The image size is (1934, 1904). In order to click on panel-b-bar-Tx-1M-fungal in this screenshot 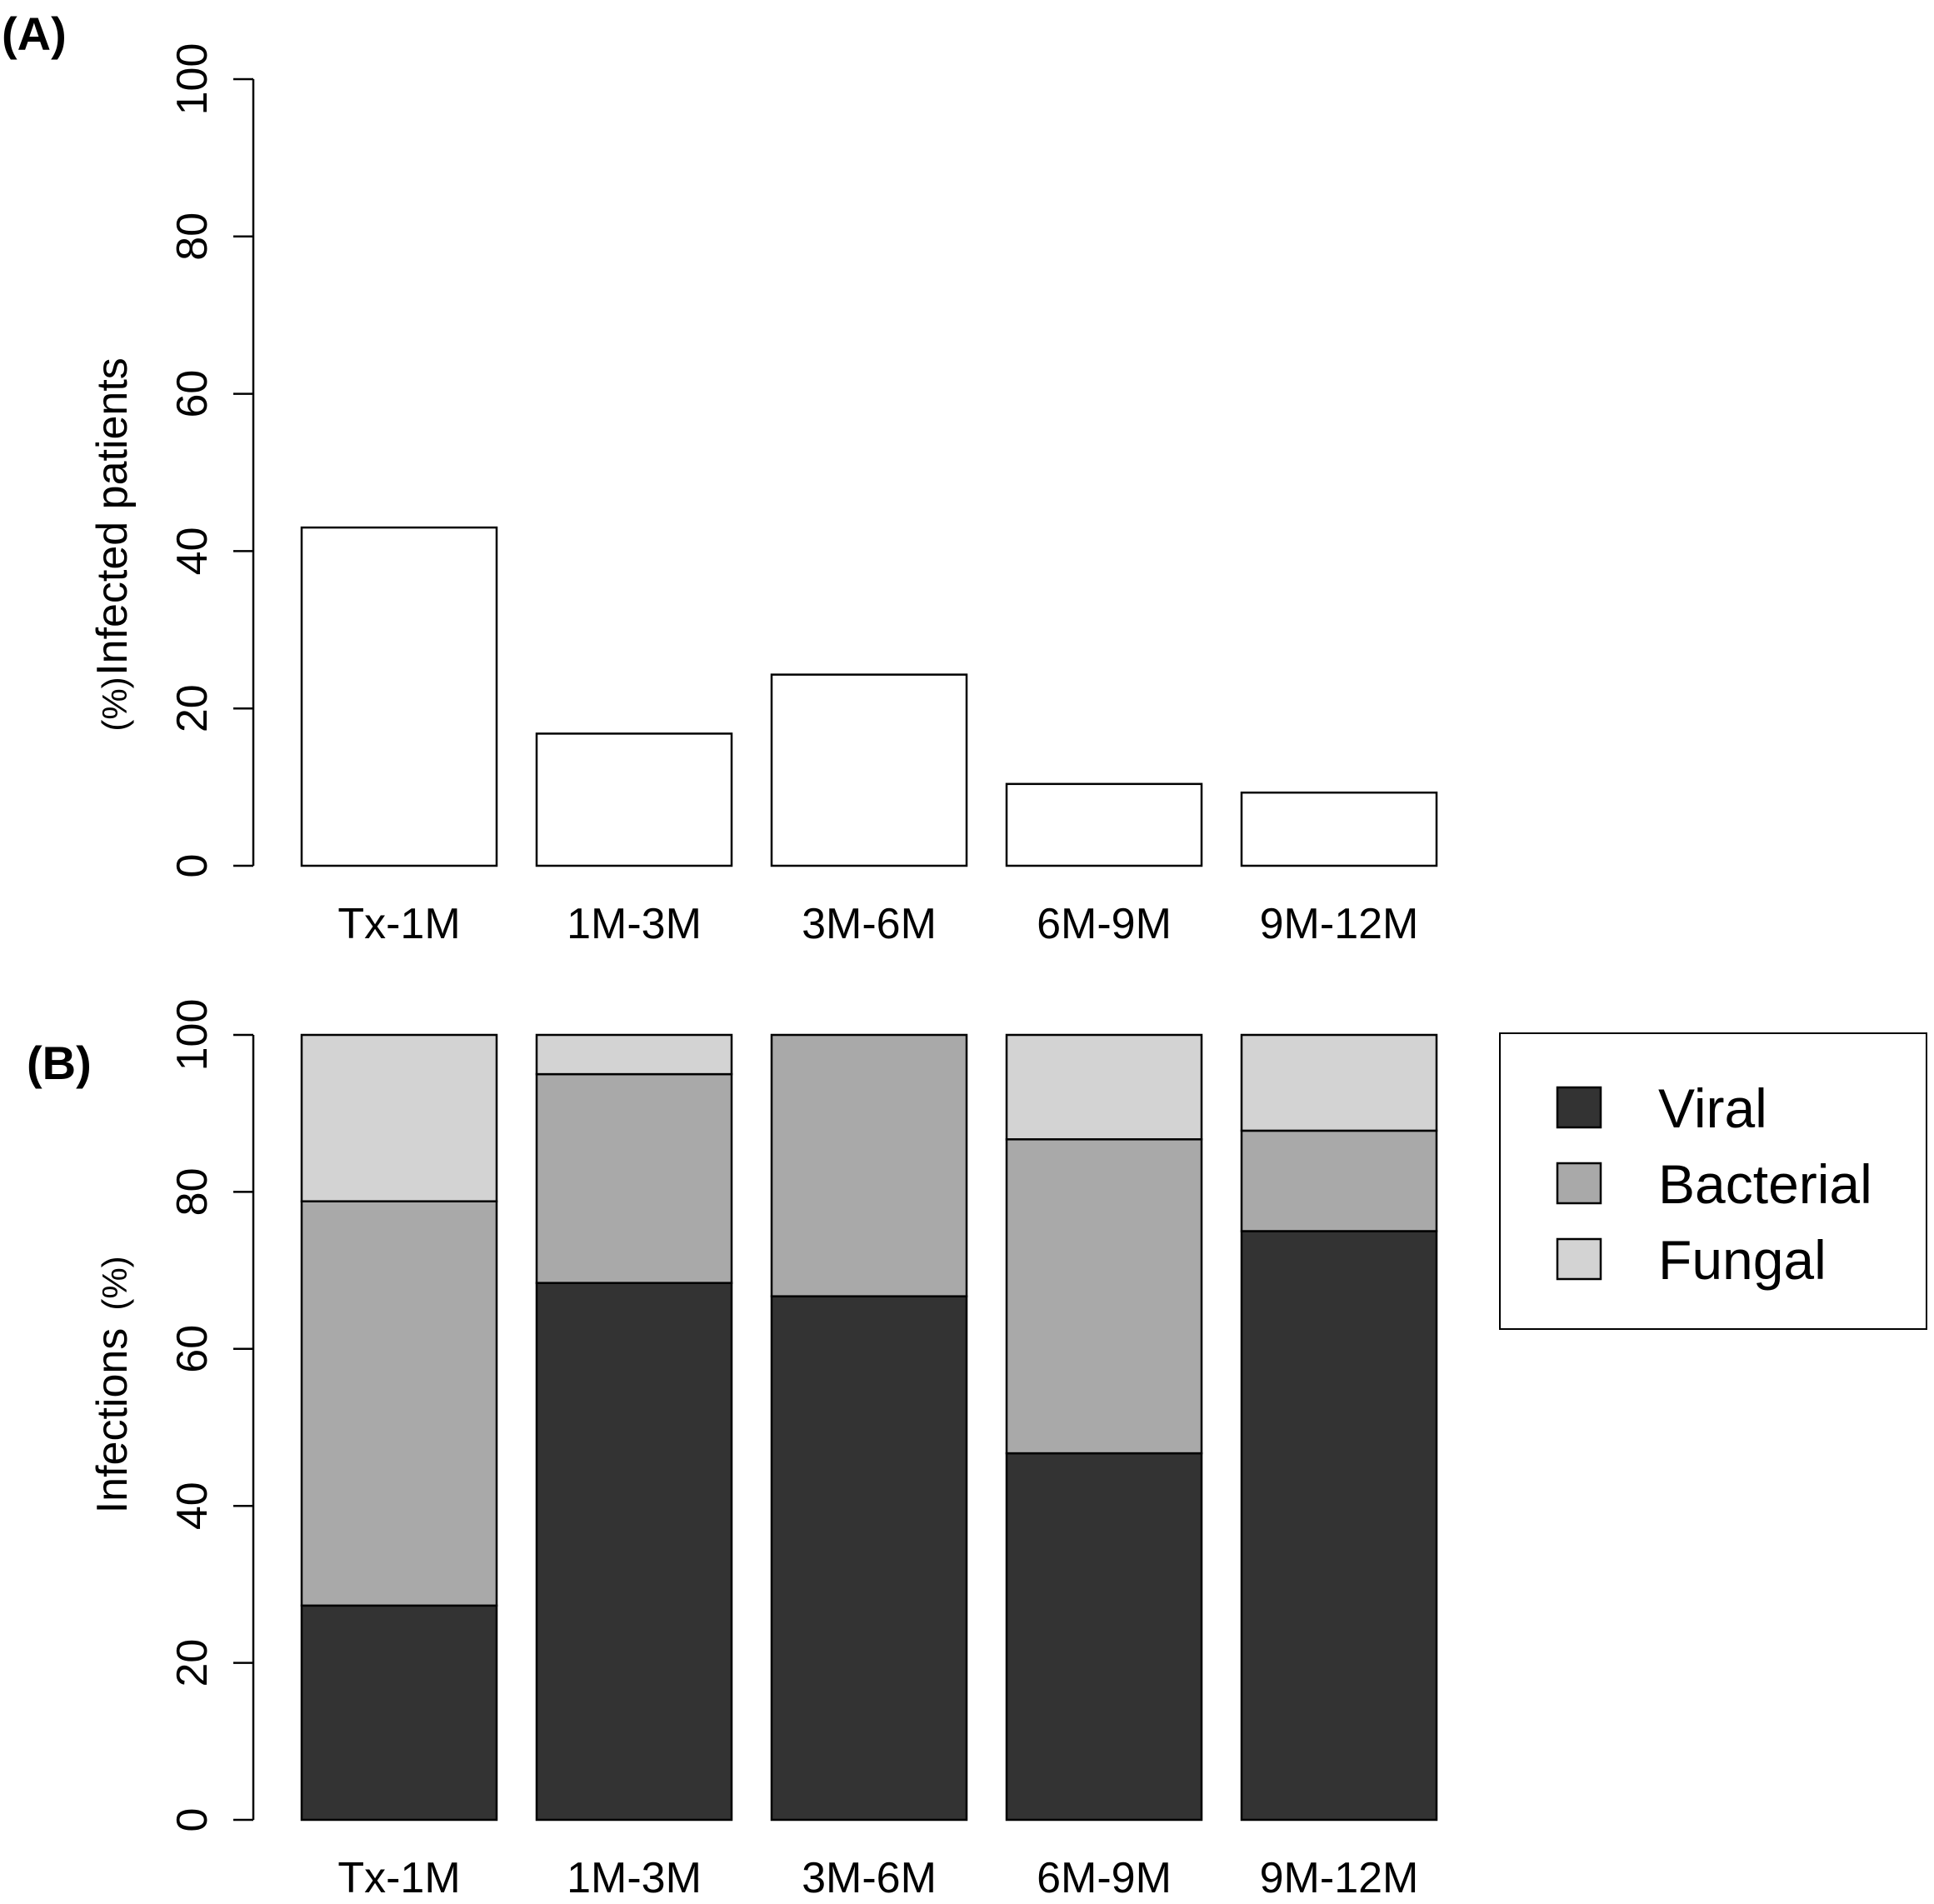, I will do `click(399, 1117)`.